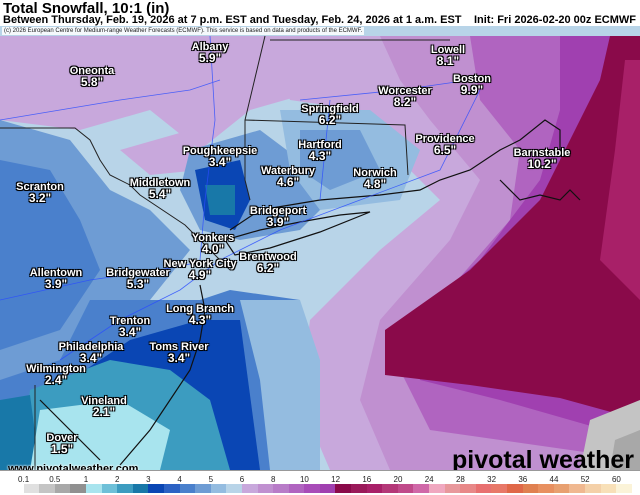 The width and height of the screenshot is (640, 495). Describe the element at coordinates (278, 222) in the screenshot. I see `snowfall-value: 3.9"` at that location.